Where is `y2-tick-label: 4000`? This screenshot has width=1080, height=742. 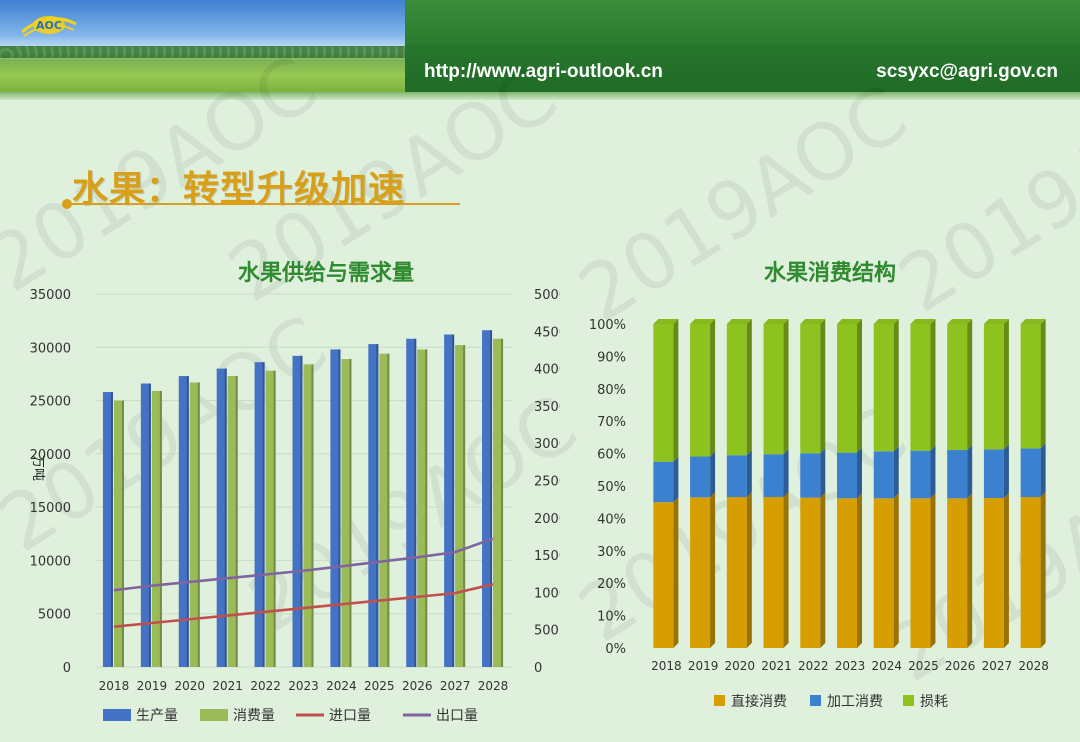 y2-tick-label: 4000 is located at coordinates (547, 370).